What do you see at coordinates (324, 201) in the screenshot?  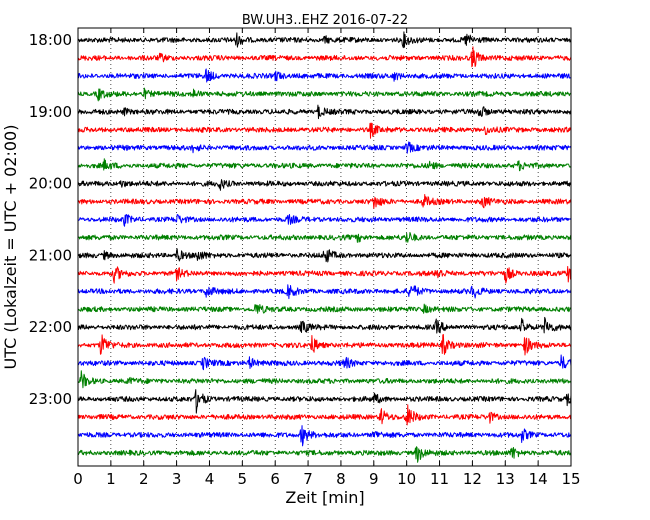 I see `trace-2015` at bounding box center [324, 201].